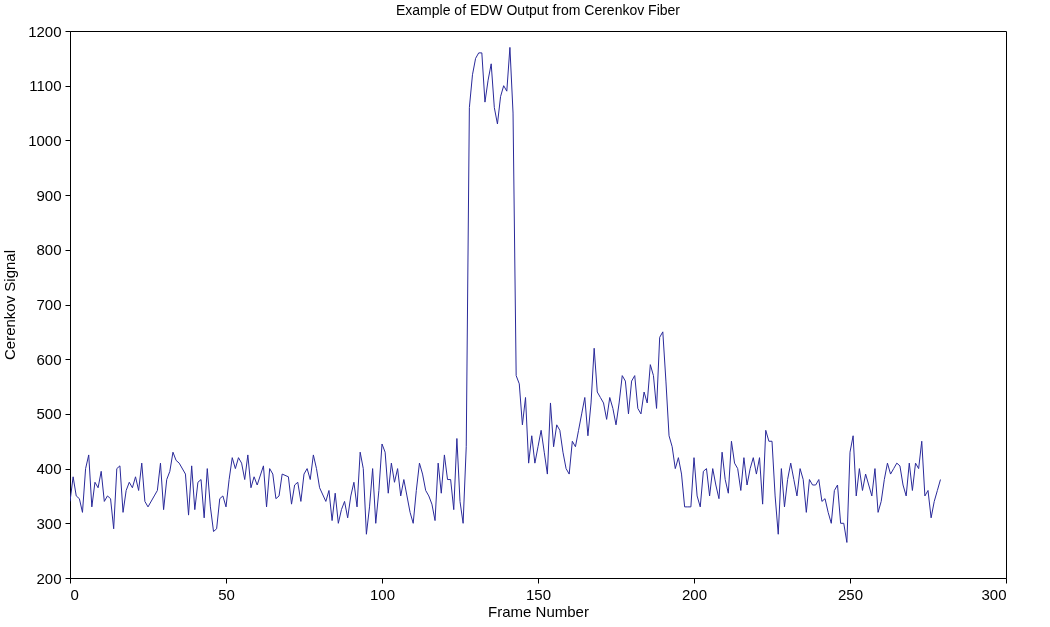  What do you see at coordinates (49, 414) in the screenshot?
I see `y-tick-label: 500` at bounding box center [49, 414].